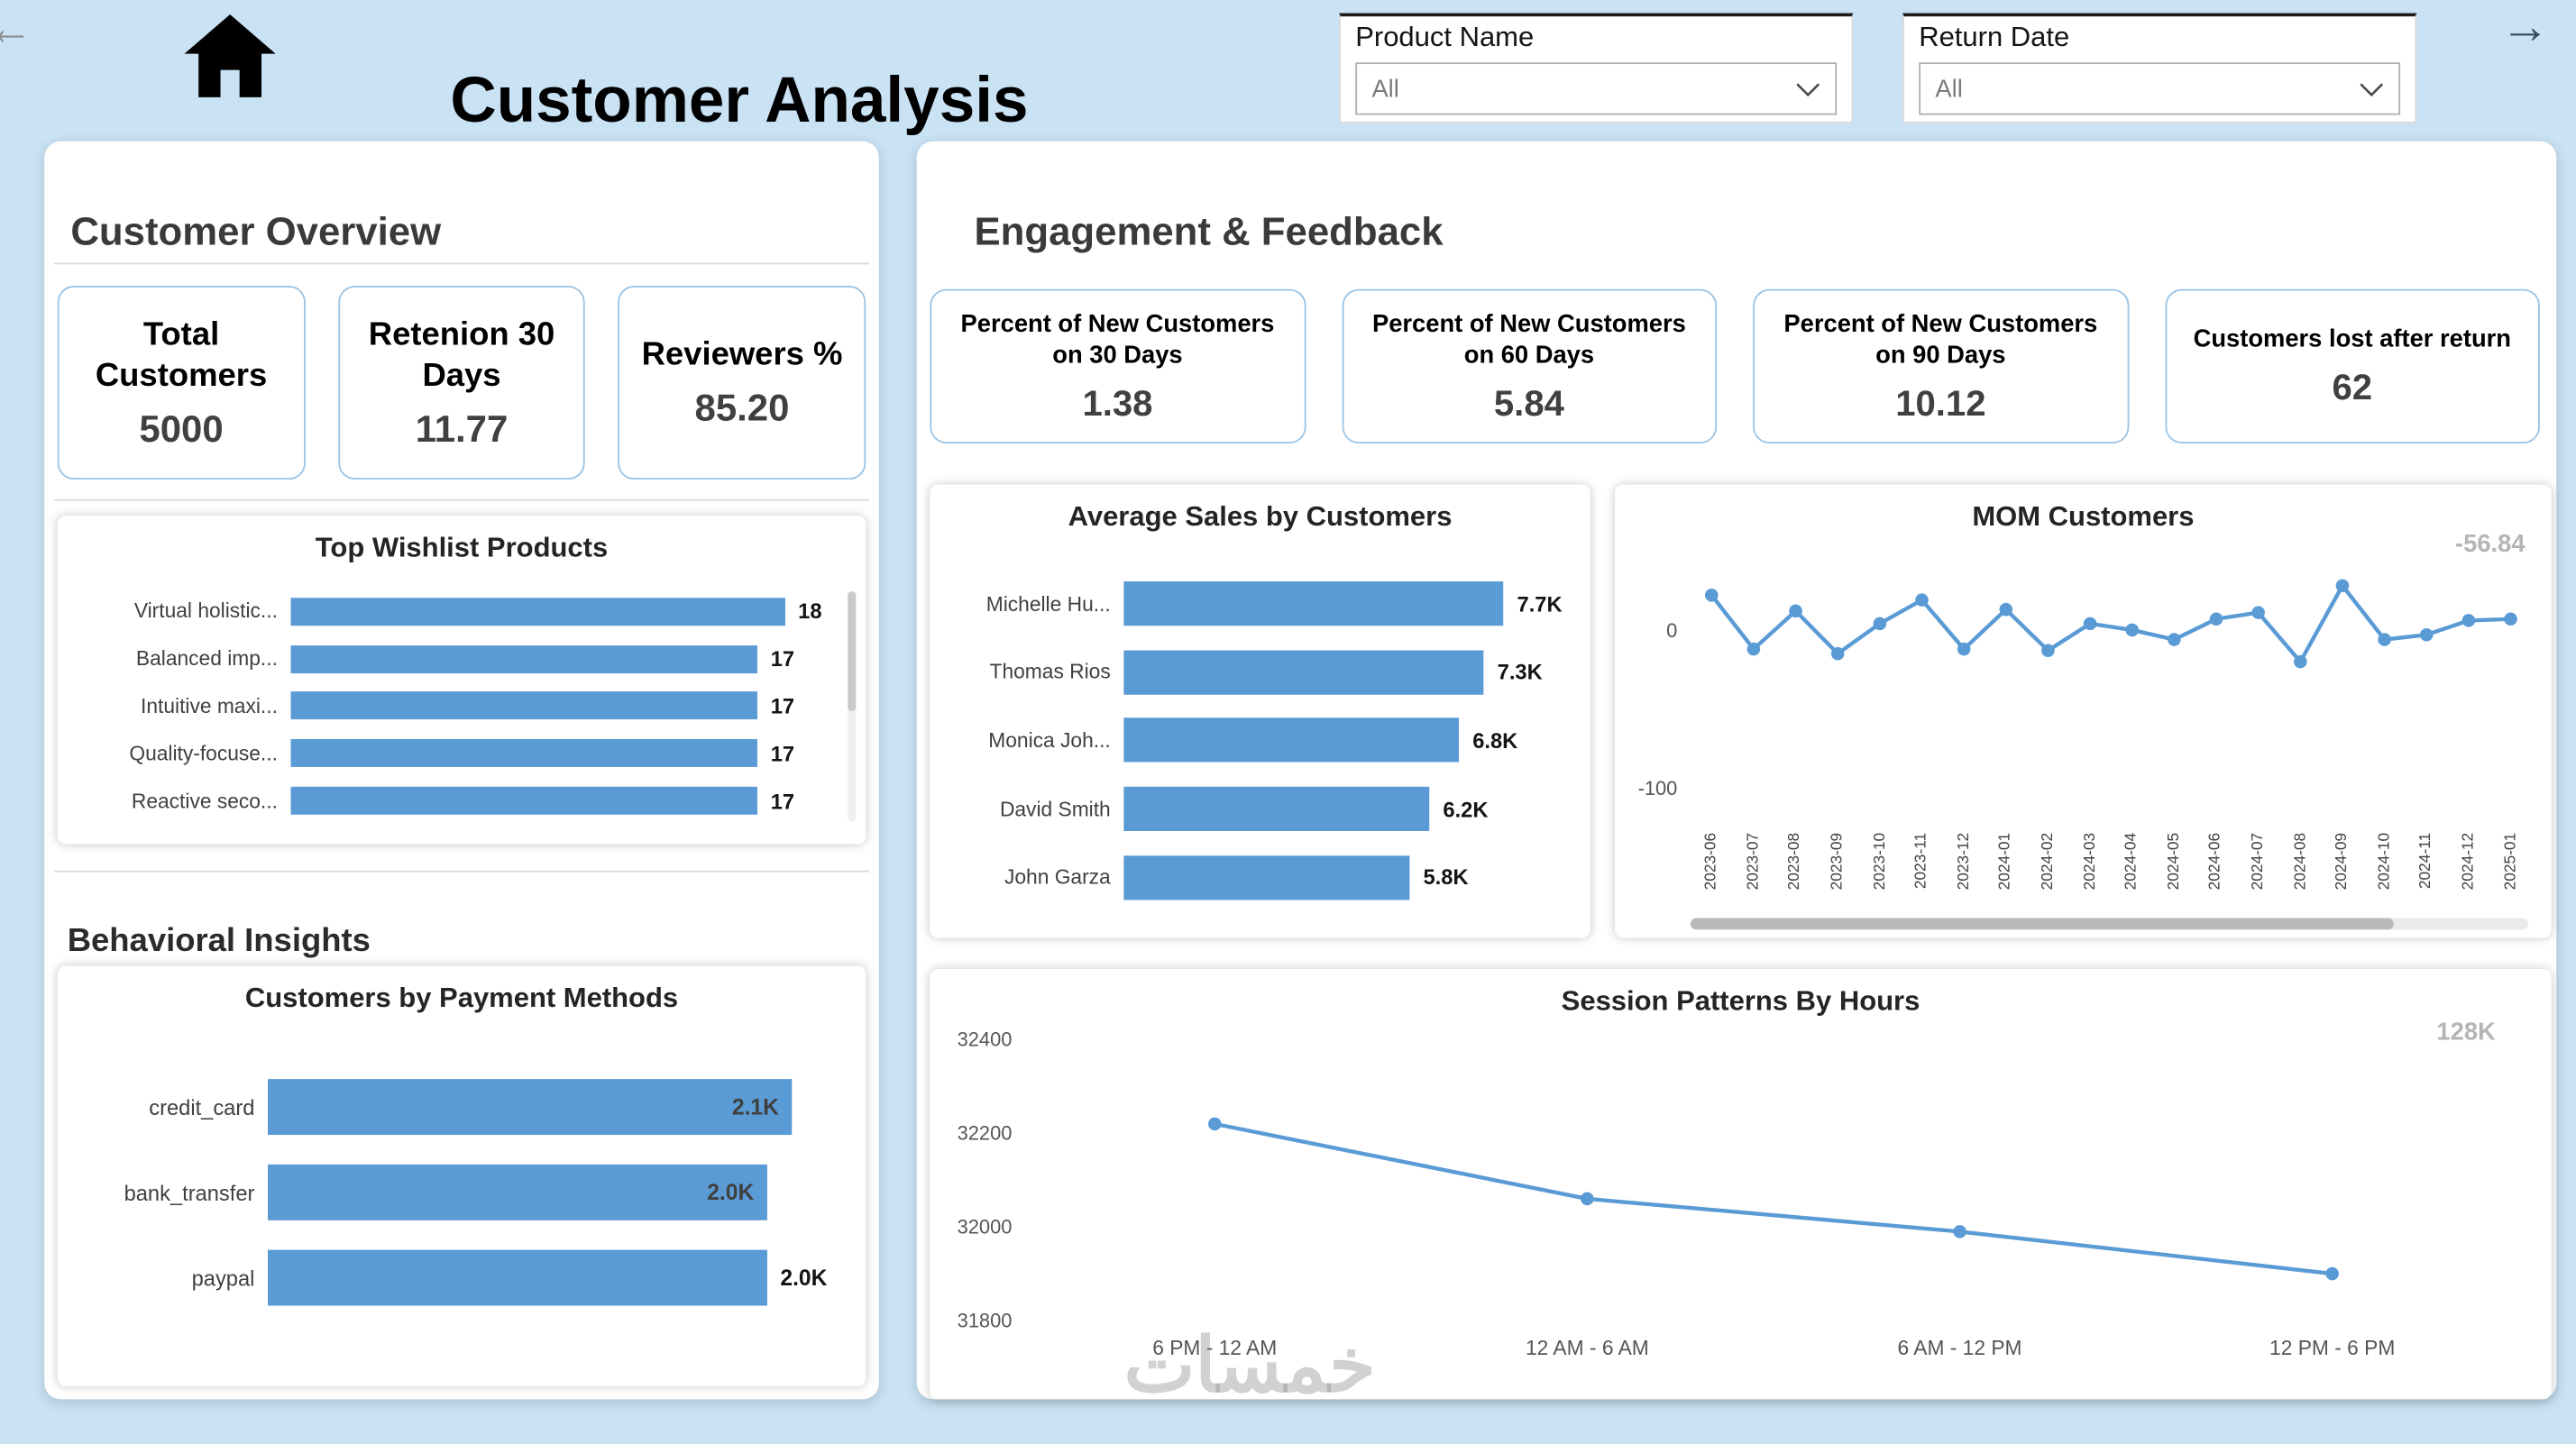 Image resolution: width=2576 pixels, height=1444 pixels. Describe the element at coordinates (1921, 861) in the screenshot. I see `x-axis-label-text: 2023-11` at that location.